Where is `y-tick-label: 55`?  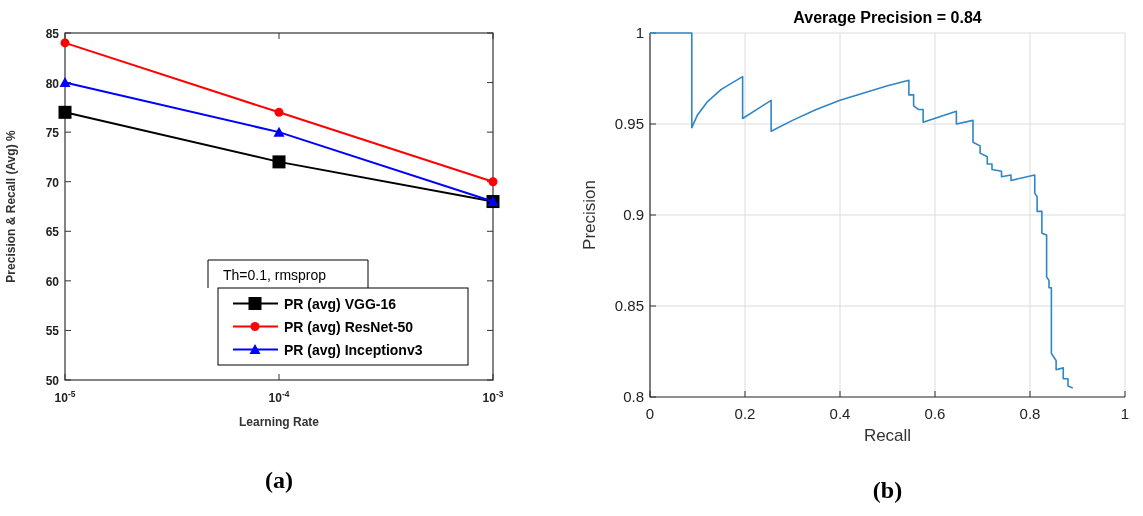
y-tick-label: 55 is located at coordinates (52, 331).